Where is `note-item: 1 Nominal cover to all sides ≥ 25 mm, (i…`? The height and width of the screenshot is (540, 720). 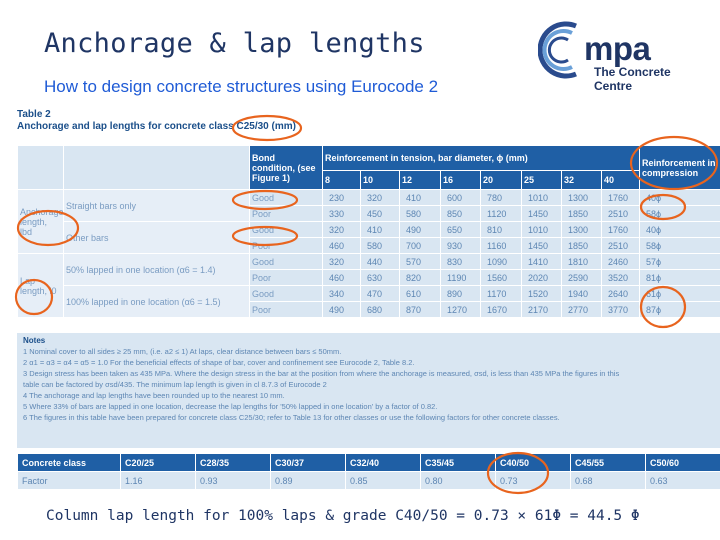
note-item: 1 Nominal cover to all sides ≥ 25 mm, (i… is located at coordinates (182, 351).